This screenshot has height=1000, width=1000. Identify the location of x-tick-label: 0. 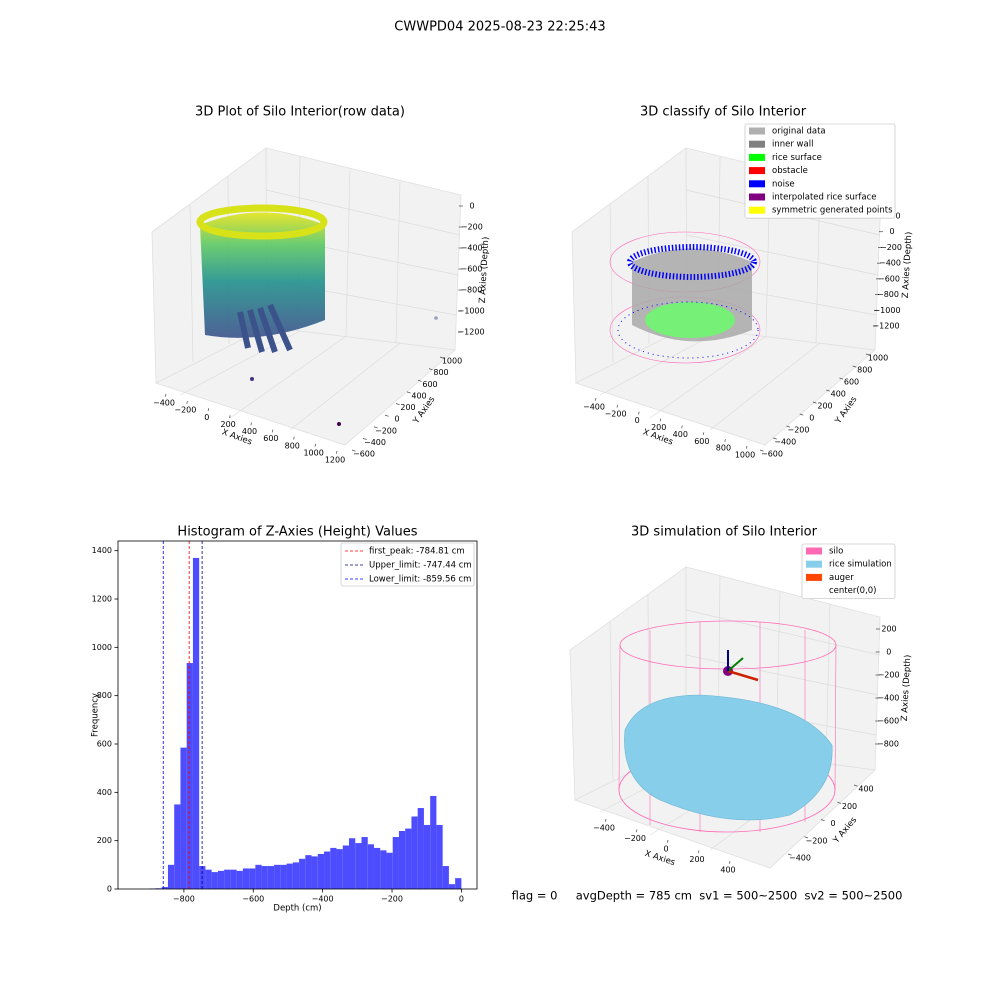
(206, 417).